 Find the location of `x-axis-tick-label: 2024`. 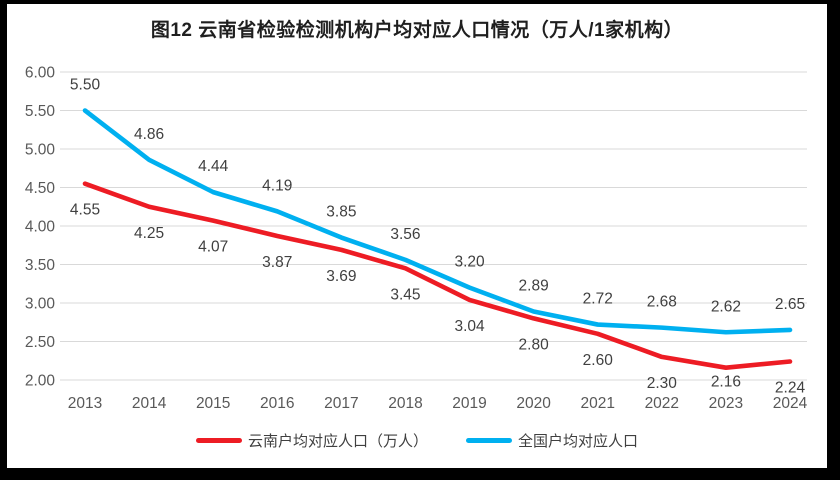

x-axis-tick-label: 2024 is located at coordinates (790, 403).